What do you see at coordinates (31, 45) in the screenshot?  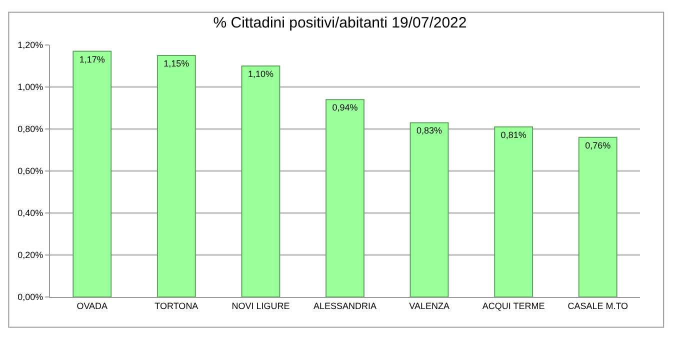 I see `y-tick-label: 1,20%` at bounding box center [31, 45].